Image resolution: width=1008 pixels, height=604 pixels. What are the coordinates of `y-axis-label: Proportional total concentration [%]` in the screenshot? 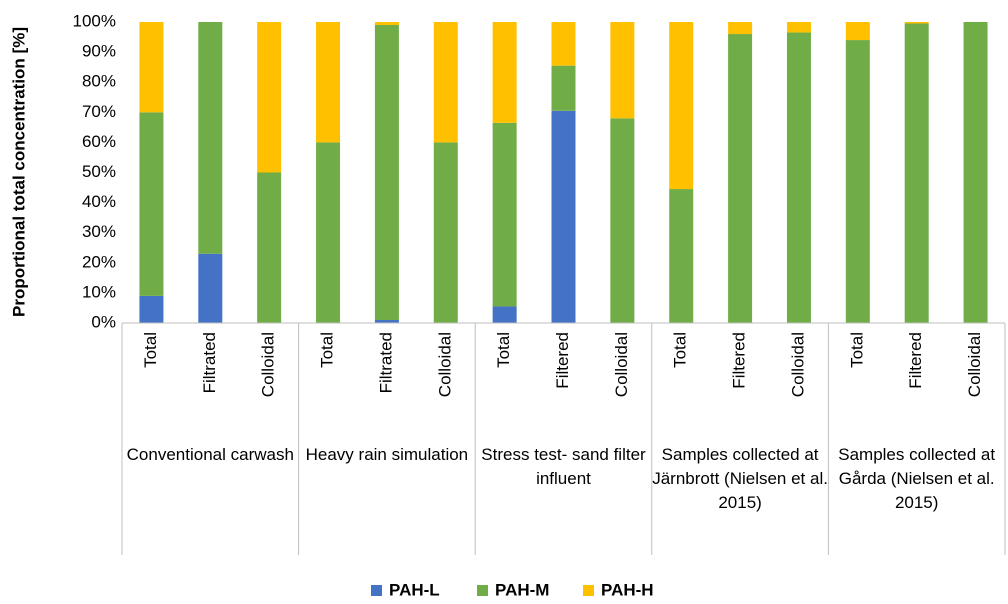 It's located at (18, 172).